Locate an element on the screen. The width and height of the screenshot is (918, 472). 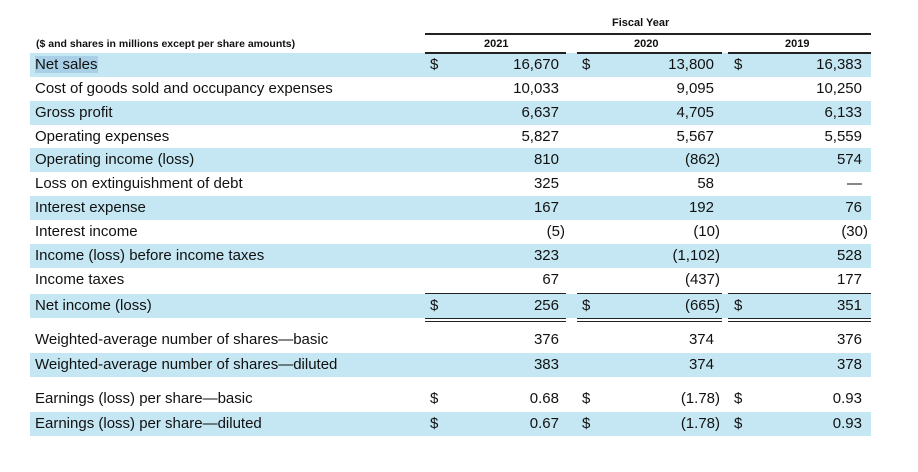
fiscal-year-header: Fiscal Year is located at coordinates (641, 23).